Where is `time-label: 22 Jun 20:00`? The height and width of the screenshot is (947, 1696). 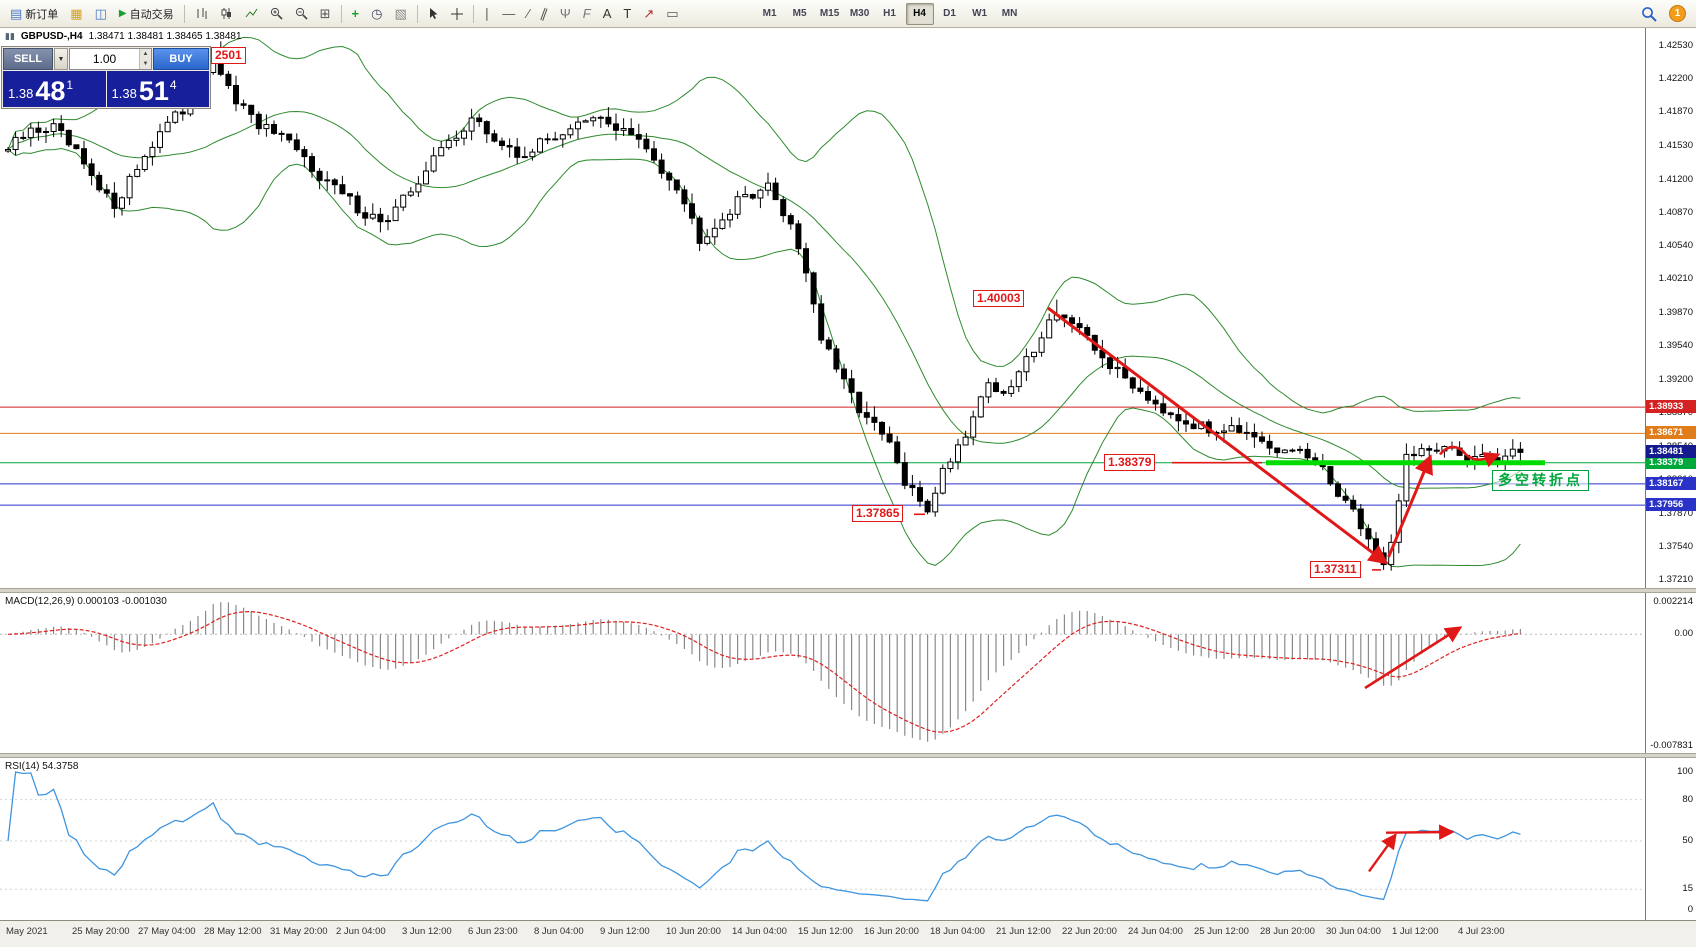 time-label: 22 Jun 20:00 is located at coordinates (1089, 931).